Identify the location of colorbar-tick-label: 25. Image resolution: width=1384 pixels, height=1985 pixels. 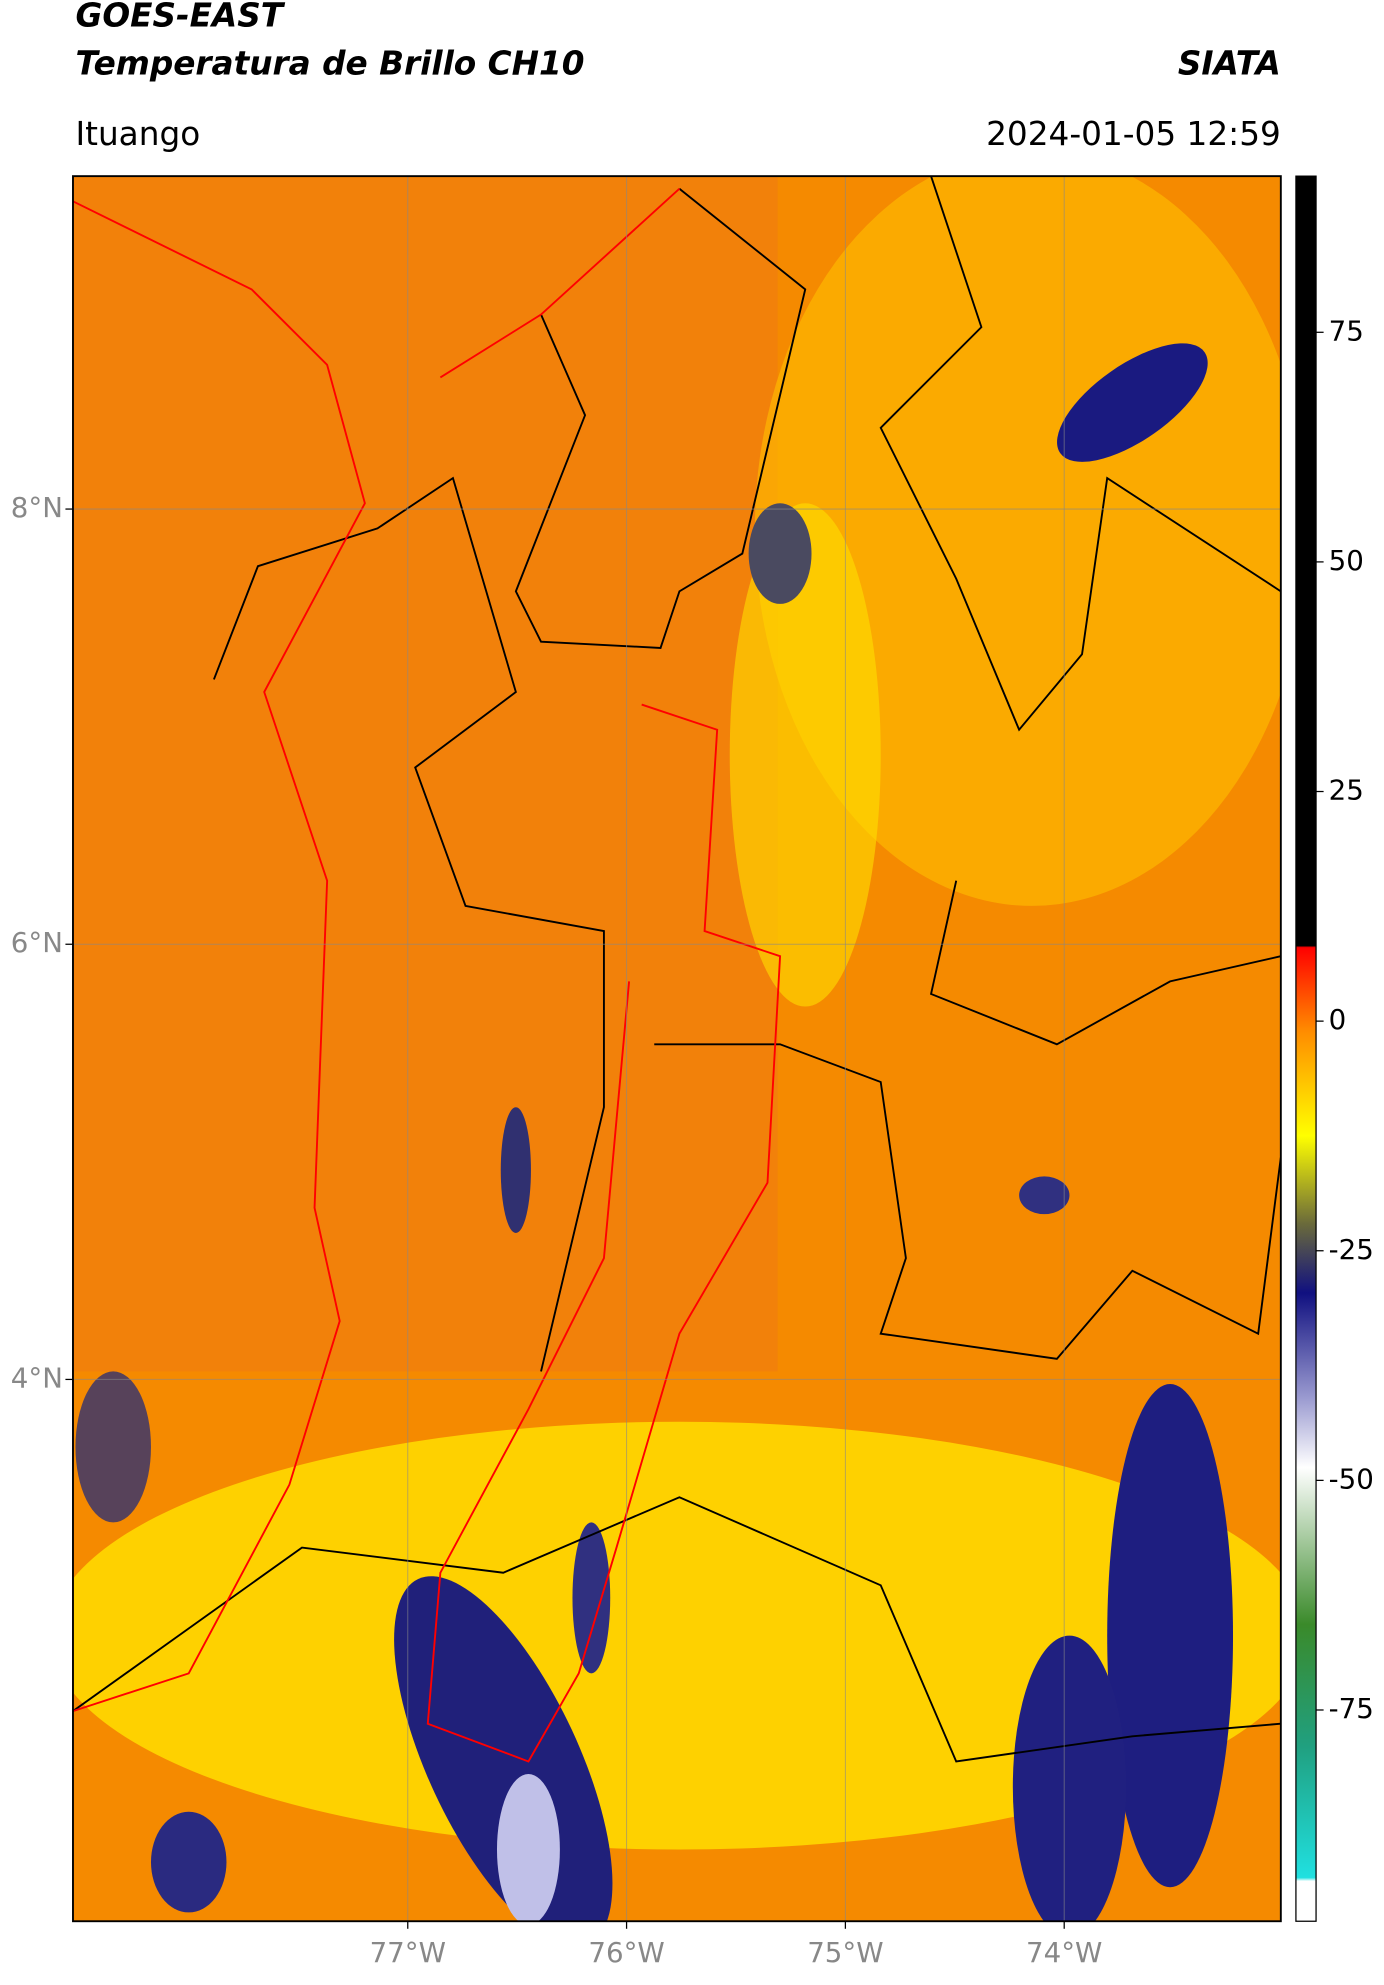
(1346, 790).